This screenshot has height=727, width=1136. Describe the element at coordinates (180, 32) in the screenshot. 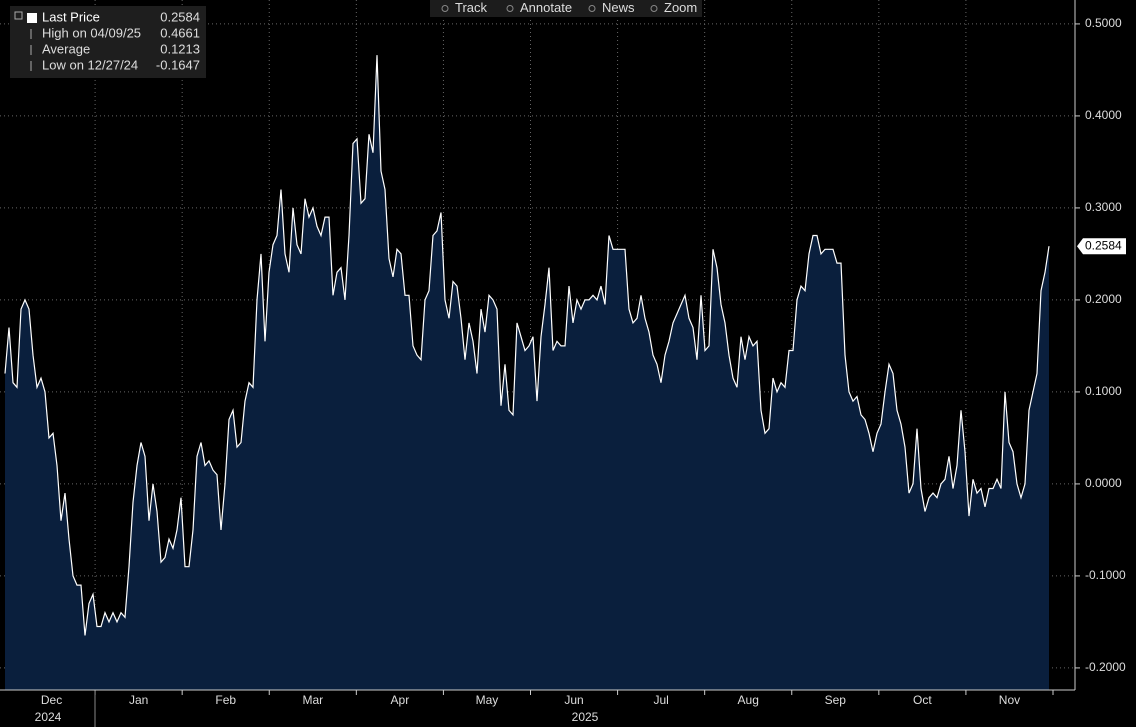

I see `legend-value: 0.4661` at that location.